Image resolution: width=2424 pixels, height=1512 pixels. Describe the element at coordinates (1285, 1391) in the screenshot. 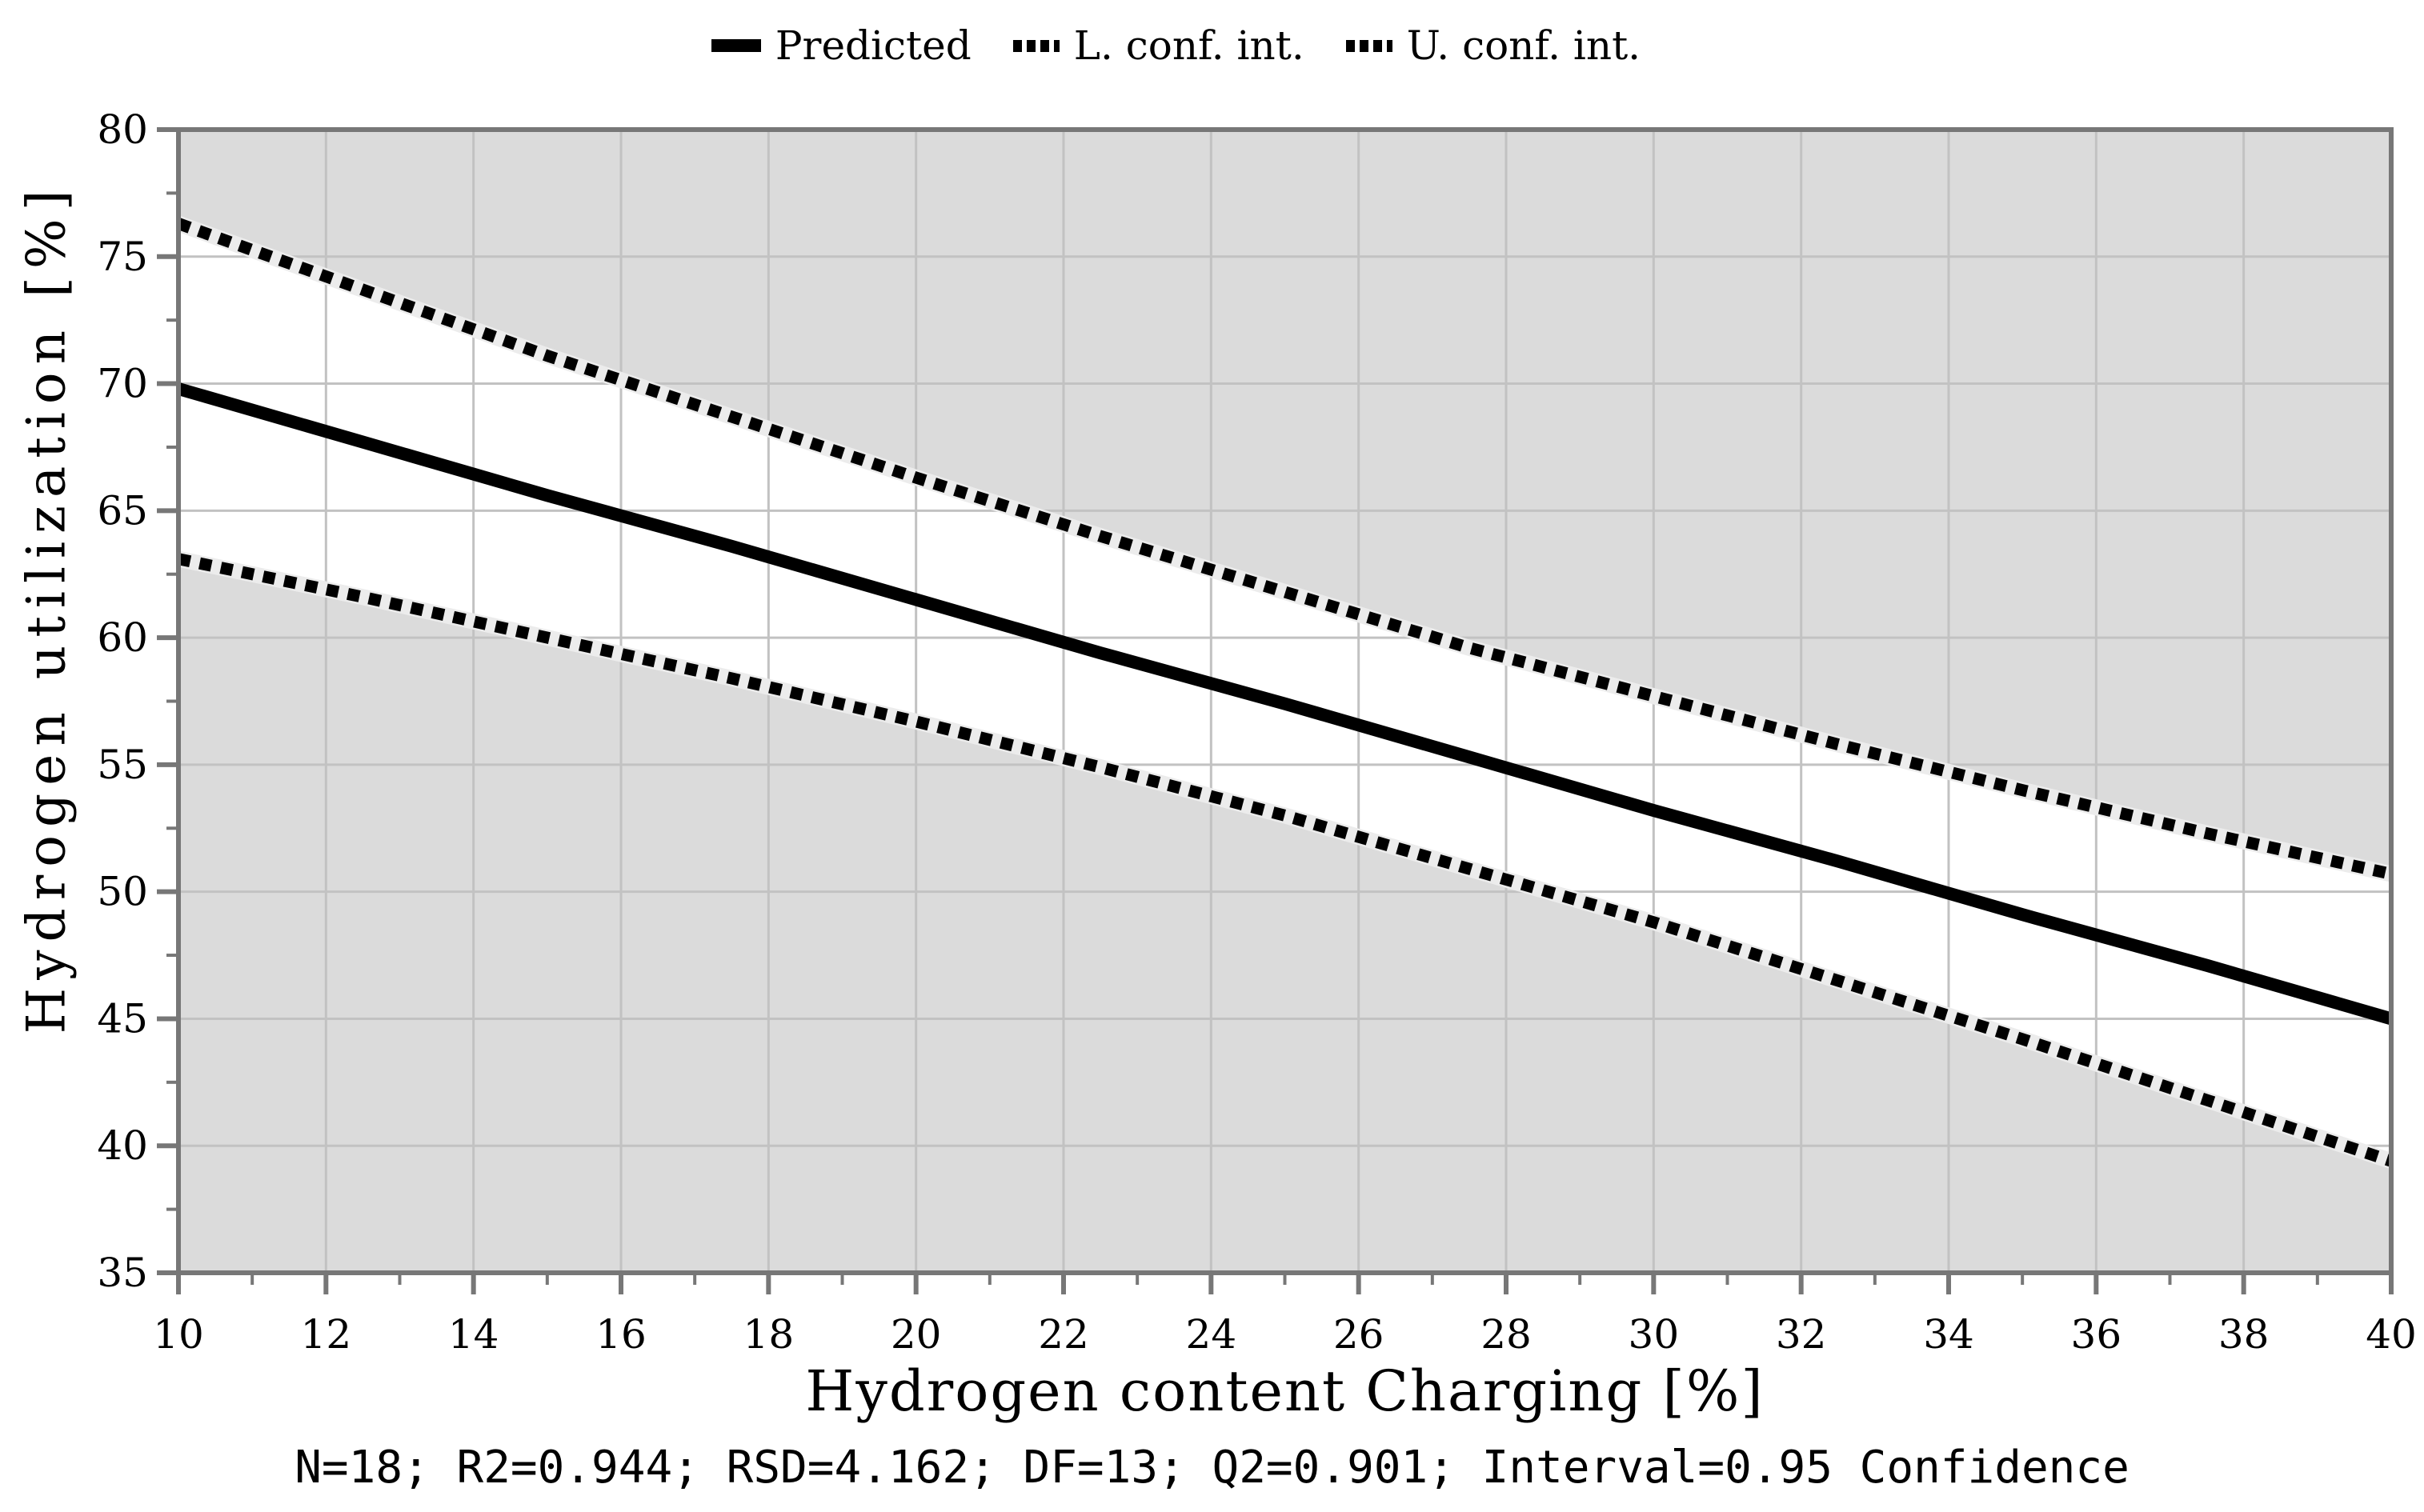

I see `x-axis-title: Hydrogen content Charging [%]` at that location.